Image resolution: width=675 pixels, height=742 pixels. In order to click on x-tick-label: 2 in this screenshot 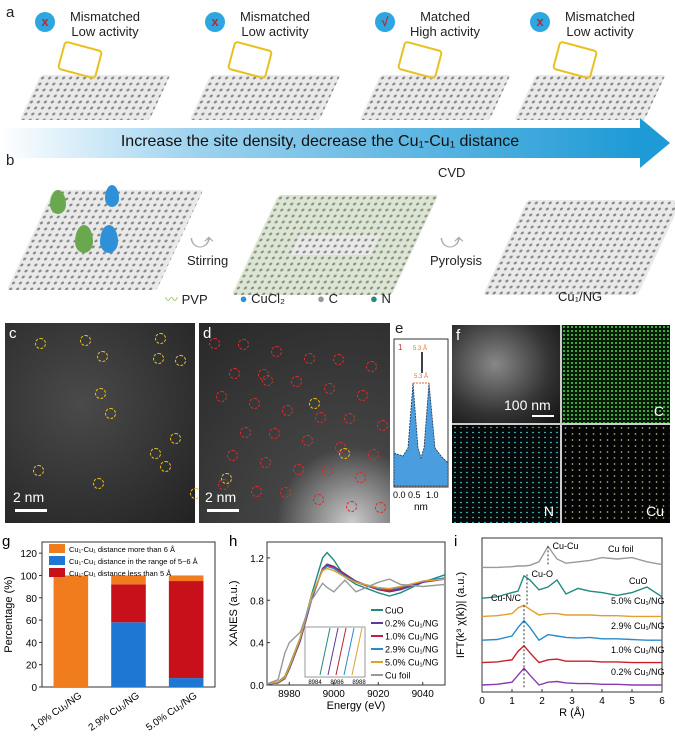, I will do `click(542, 701)`.